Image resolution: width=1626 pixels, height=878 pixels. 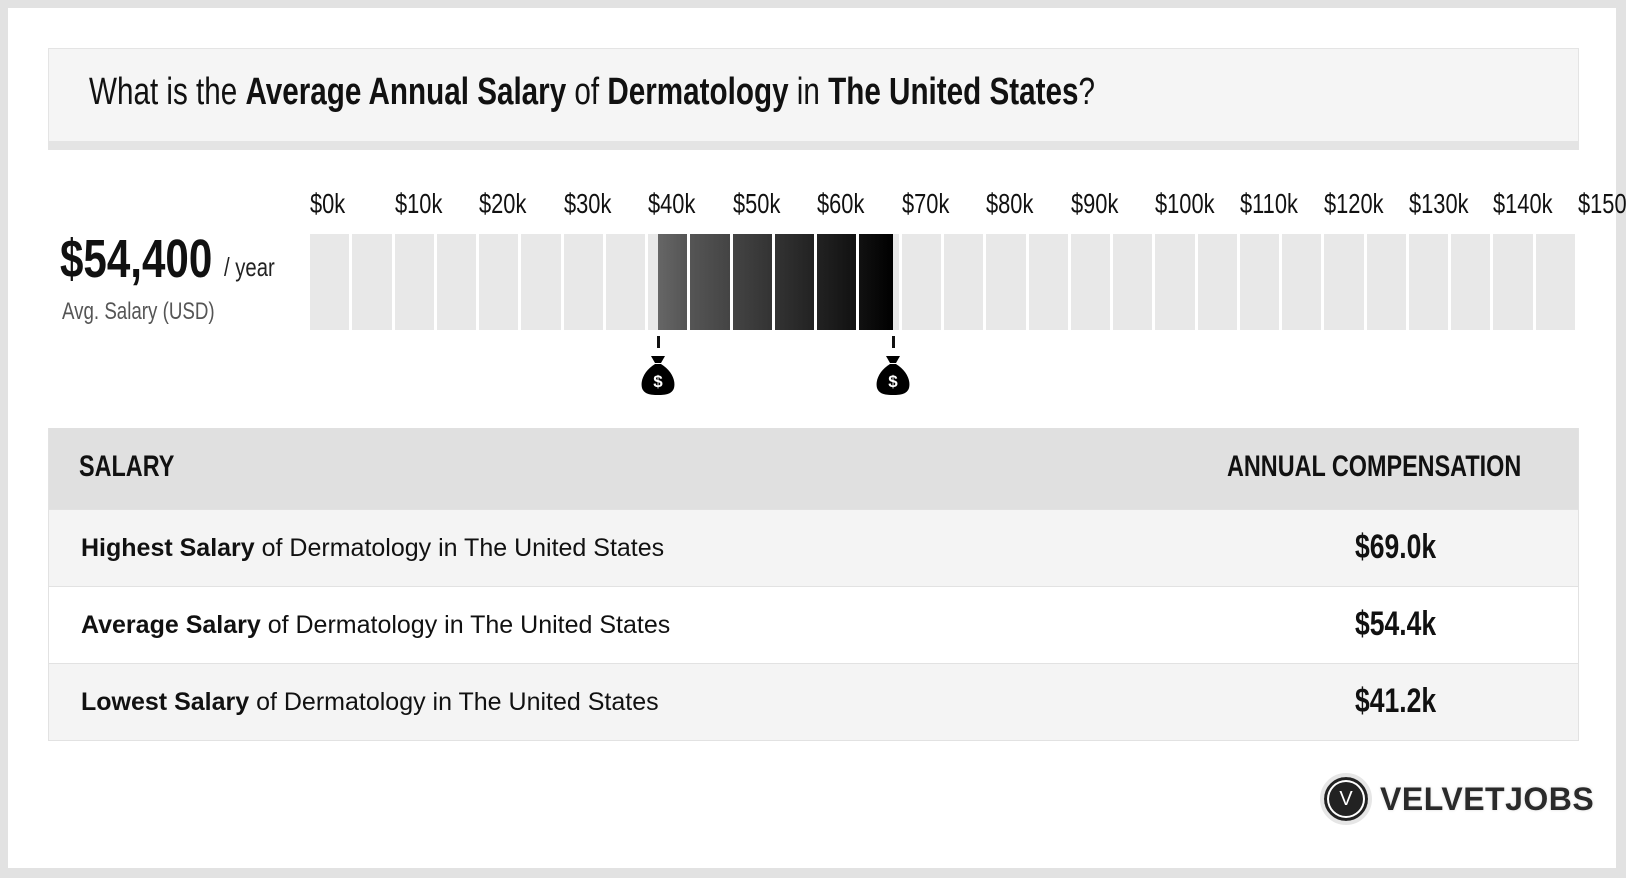 What do you see at coordinates (756, 203) in the screenshot?
I see `tick-label: $50k` at bounding box center [756, 203].